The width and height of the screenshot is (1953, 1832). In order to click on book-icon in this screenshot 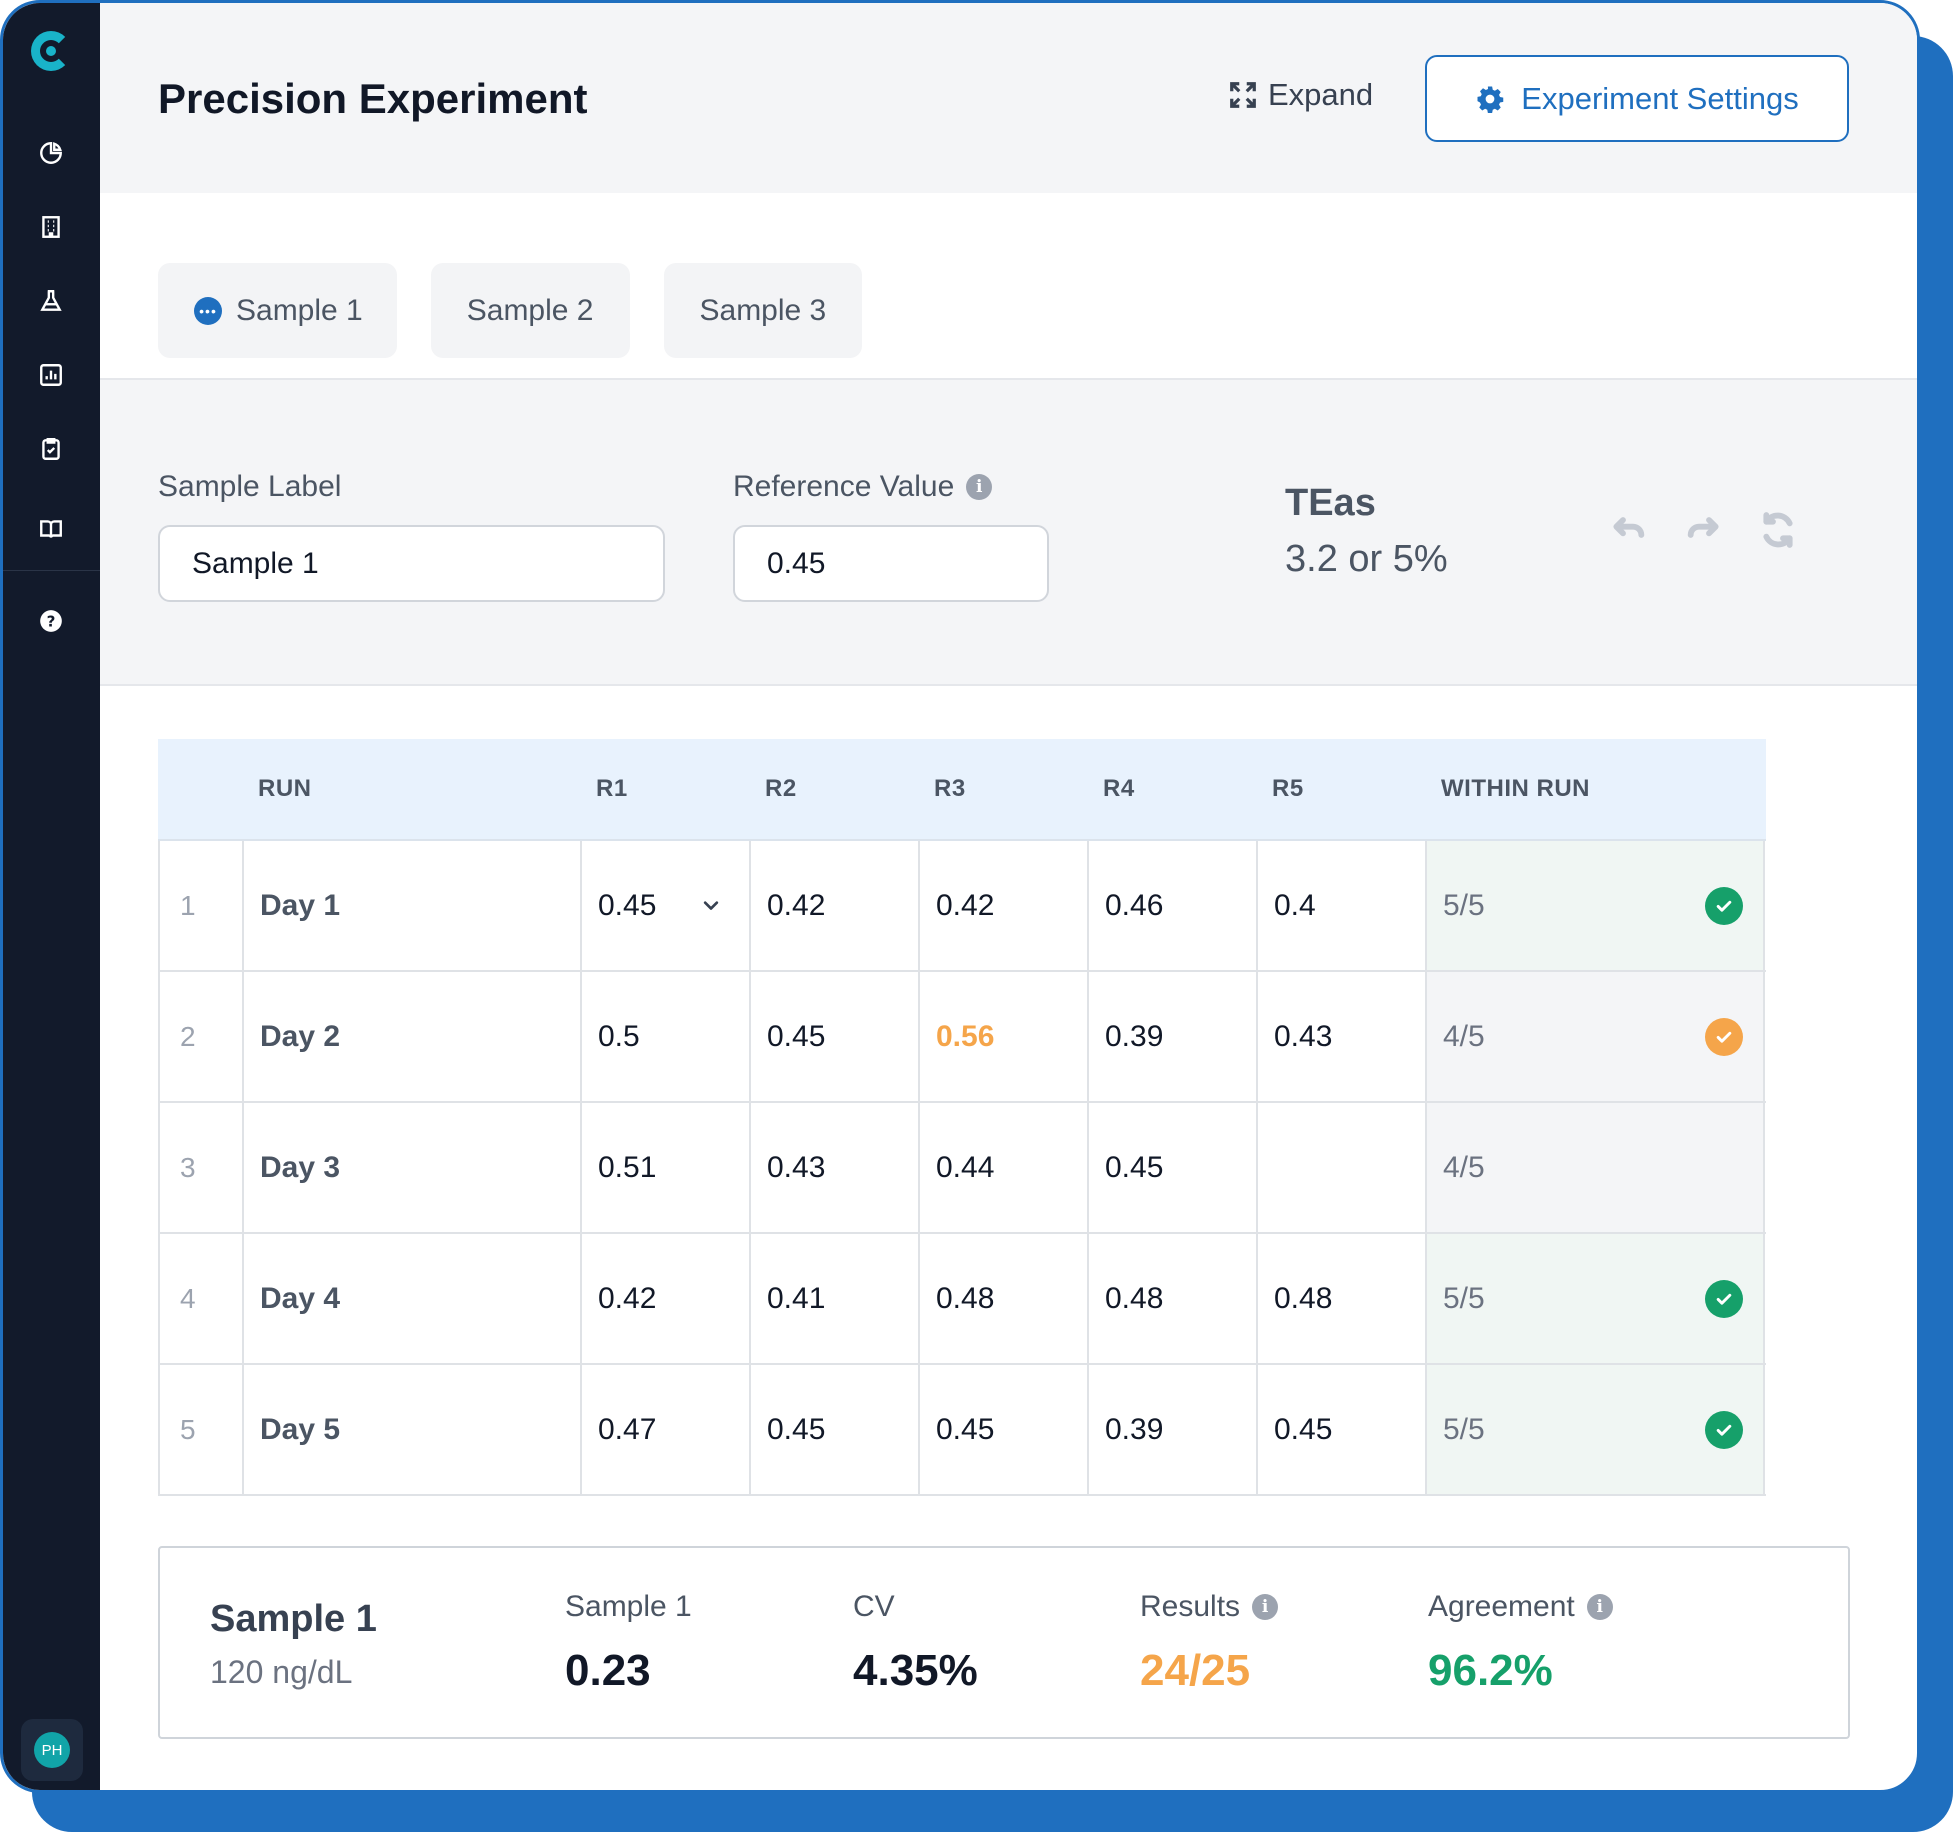, I will do `click(51, 529)`.